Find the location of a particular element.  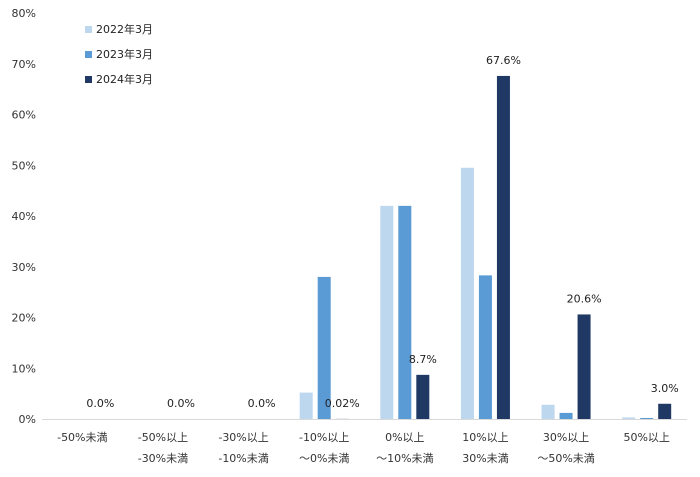

y-tick-label: 70% is located at coordinates (24, 64).